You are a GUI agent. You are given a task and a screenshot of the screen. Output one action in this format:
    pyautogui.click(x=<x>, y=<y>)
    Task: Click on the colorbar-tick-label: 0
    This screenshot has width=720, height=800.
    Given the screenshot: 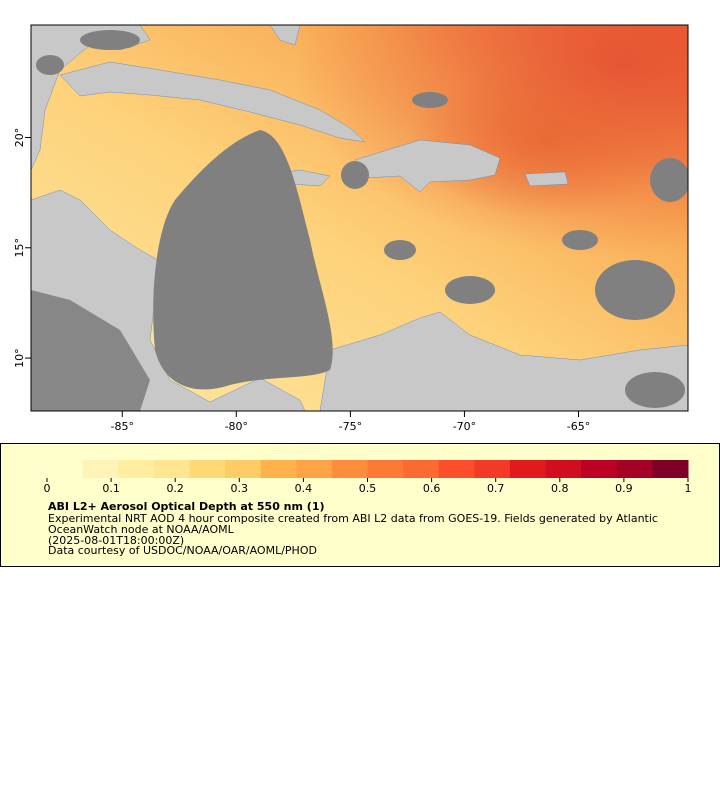 What is the action you would take?
    pyautogui.click(x=47, y=488)
    